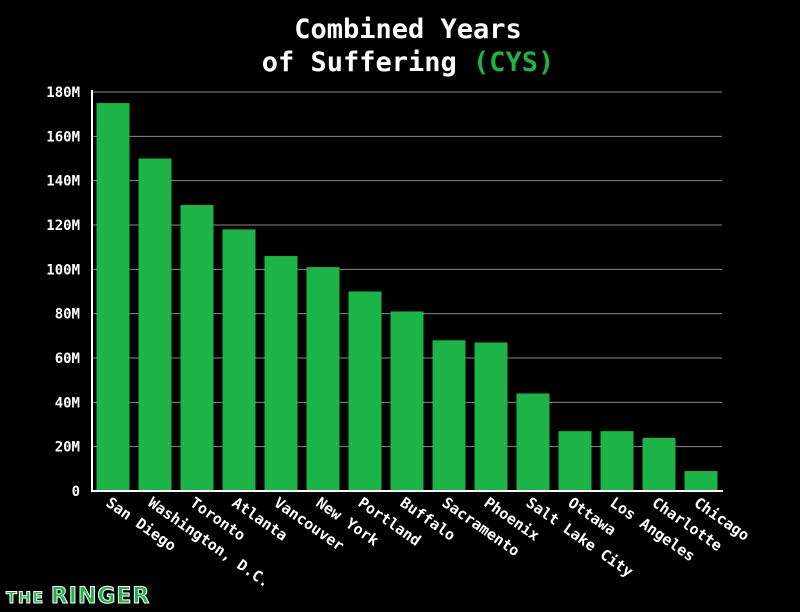 The height and width of the screenshot is (612, 800). What do you see at coordinates (67, 359) in the screenshot?
I see `y-tick-label: 60M` at bounding box center [67, 359].